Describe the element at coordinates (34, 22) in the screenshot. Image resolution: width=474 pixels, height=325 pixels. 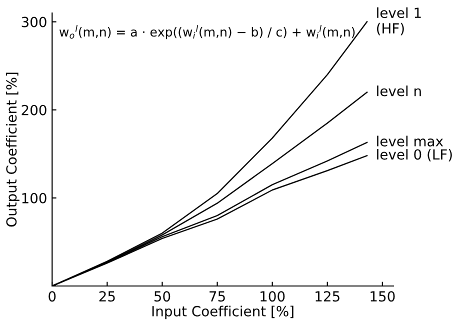
I see `y-tick-label: 300` at that location.